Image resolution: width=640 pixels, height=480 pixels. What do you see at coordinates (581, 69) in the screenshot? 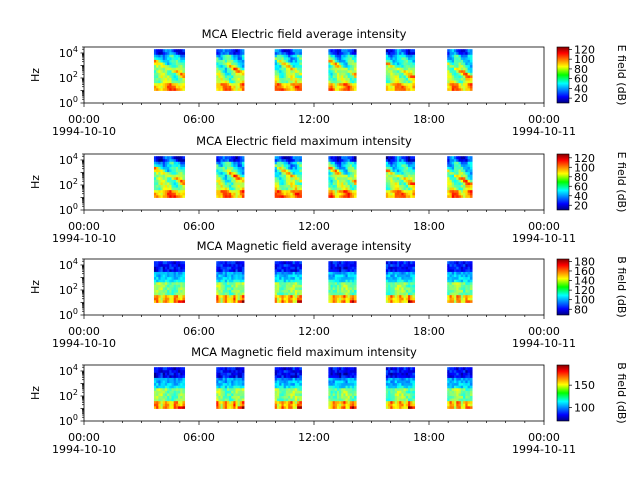
I see `colorbar-tick-label: 80` at bounding box center [581, 69].